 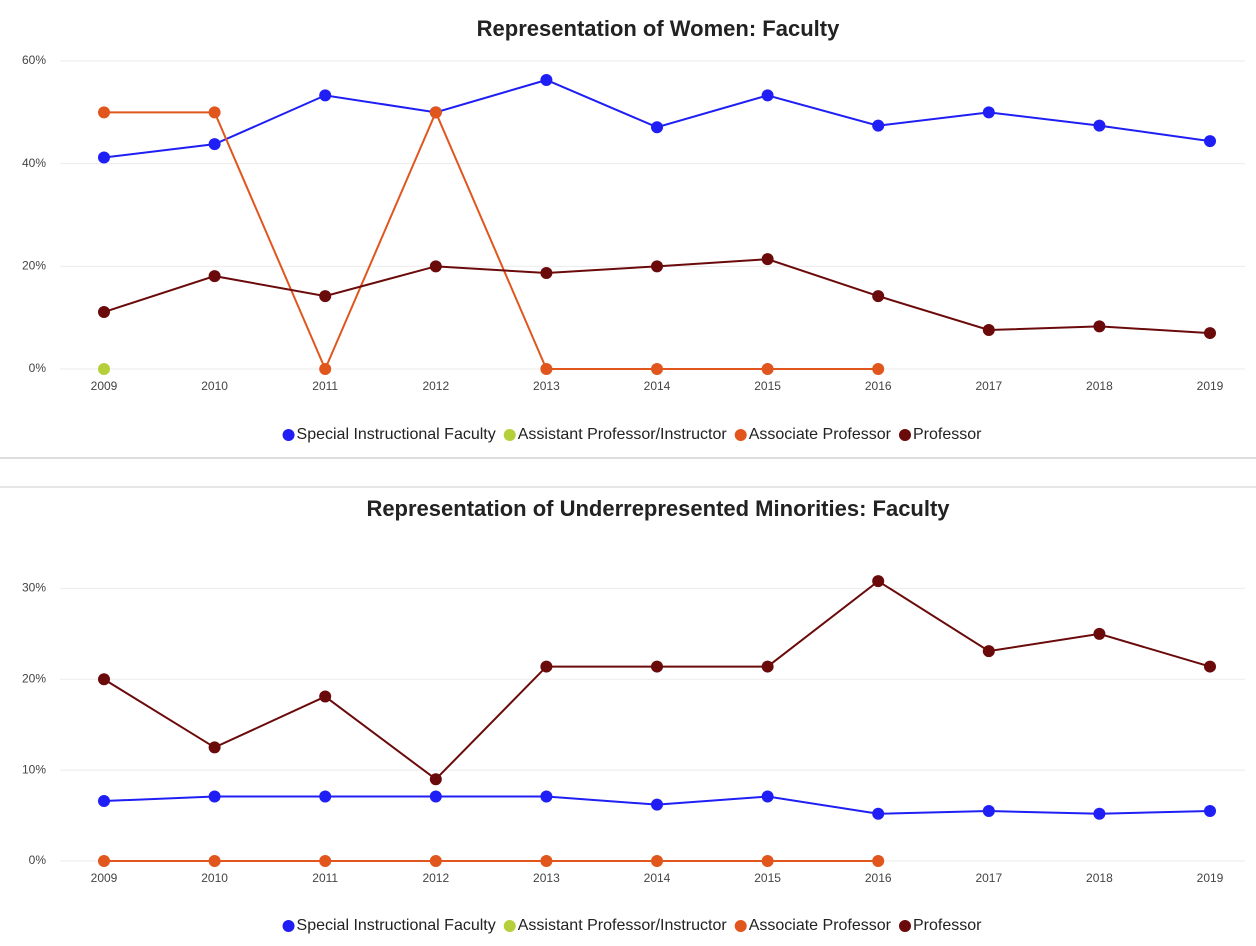 I want to click on legend-label: Professor, so click(x=947, y=925).